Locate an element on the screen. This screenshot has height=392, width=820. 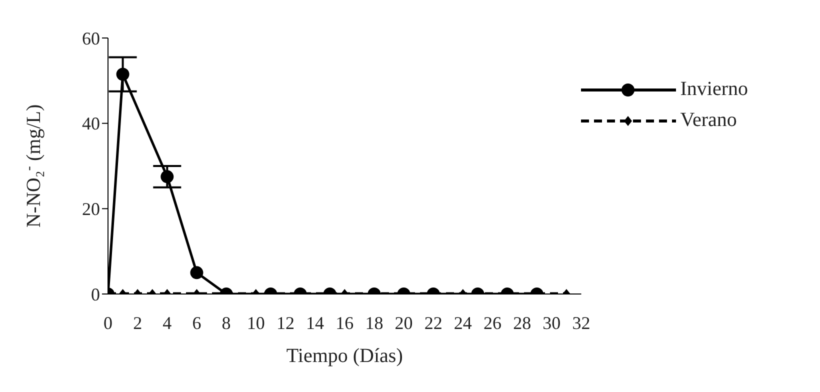
x-tick-label: 8 is located at coordinates (226, 322).